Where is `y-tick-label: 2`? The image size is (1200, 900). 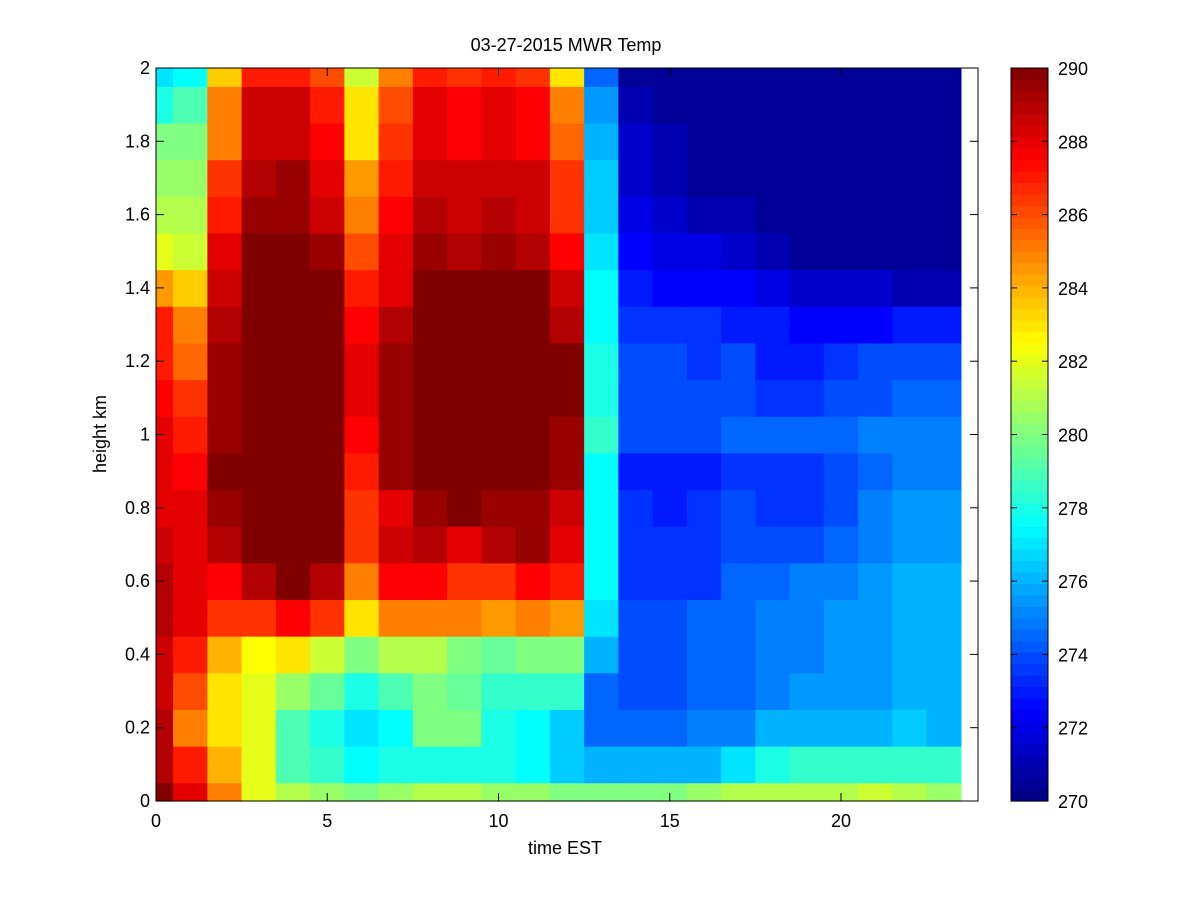 y-tick-label: 2 is located at coordinates (145, 68).